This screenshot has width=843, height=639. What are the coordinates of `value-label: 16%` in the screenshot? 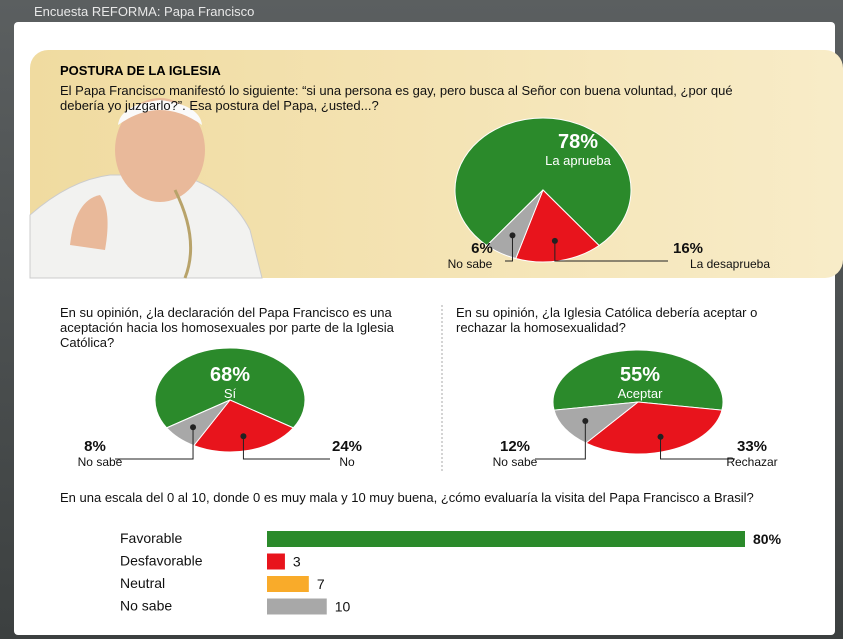 It's located at (688, 248).